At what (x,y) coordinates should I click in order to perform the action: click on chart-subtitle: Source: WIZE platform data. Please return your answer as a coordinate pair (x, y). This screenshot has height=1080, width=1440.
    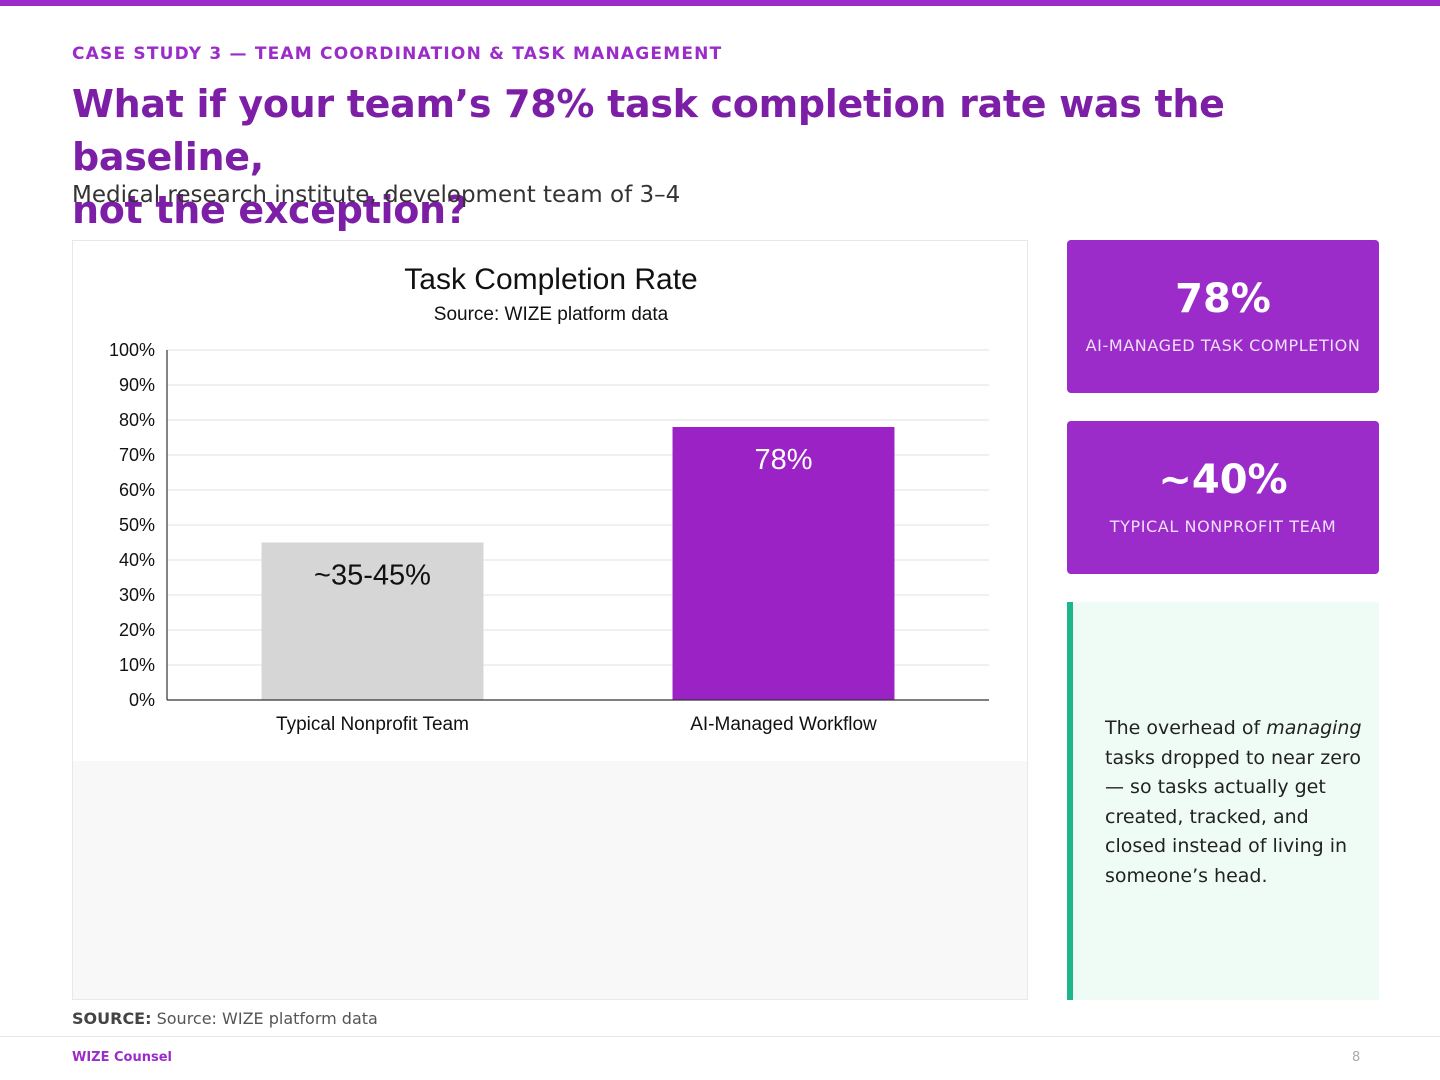
    Looking at the image, I should click on (551, 314).